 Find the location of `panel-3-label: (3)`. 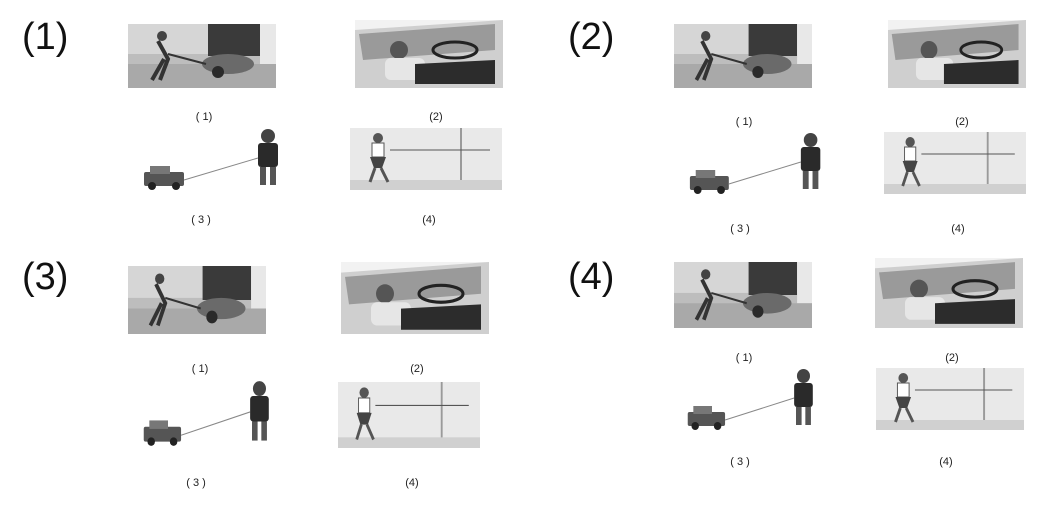

panel-3-label: (3) is located at coordinates (45, 277).